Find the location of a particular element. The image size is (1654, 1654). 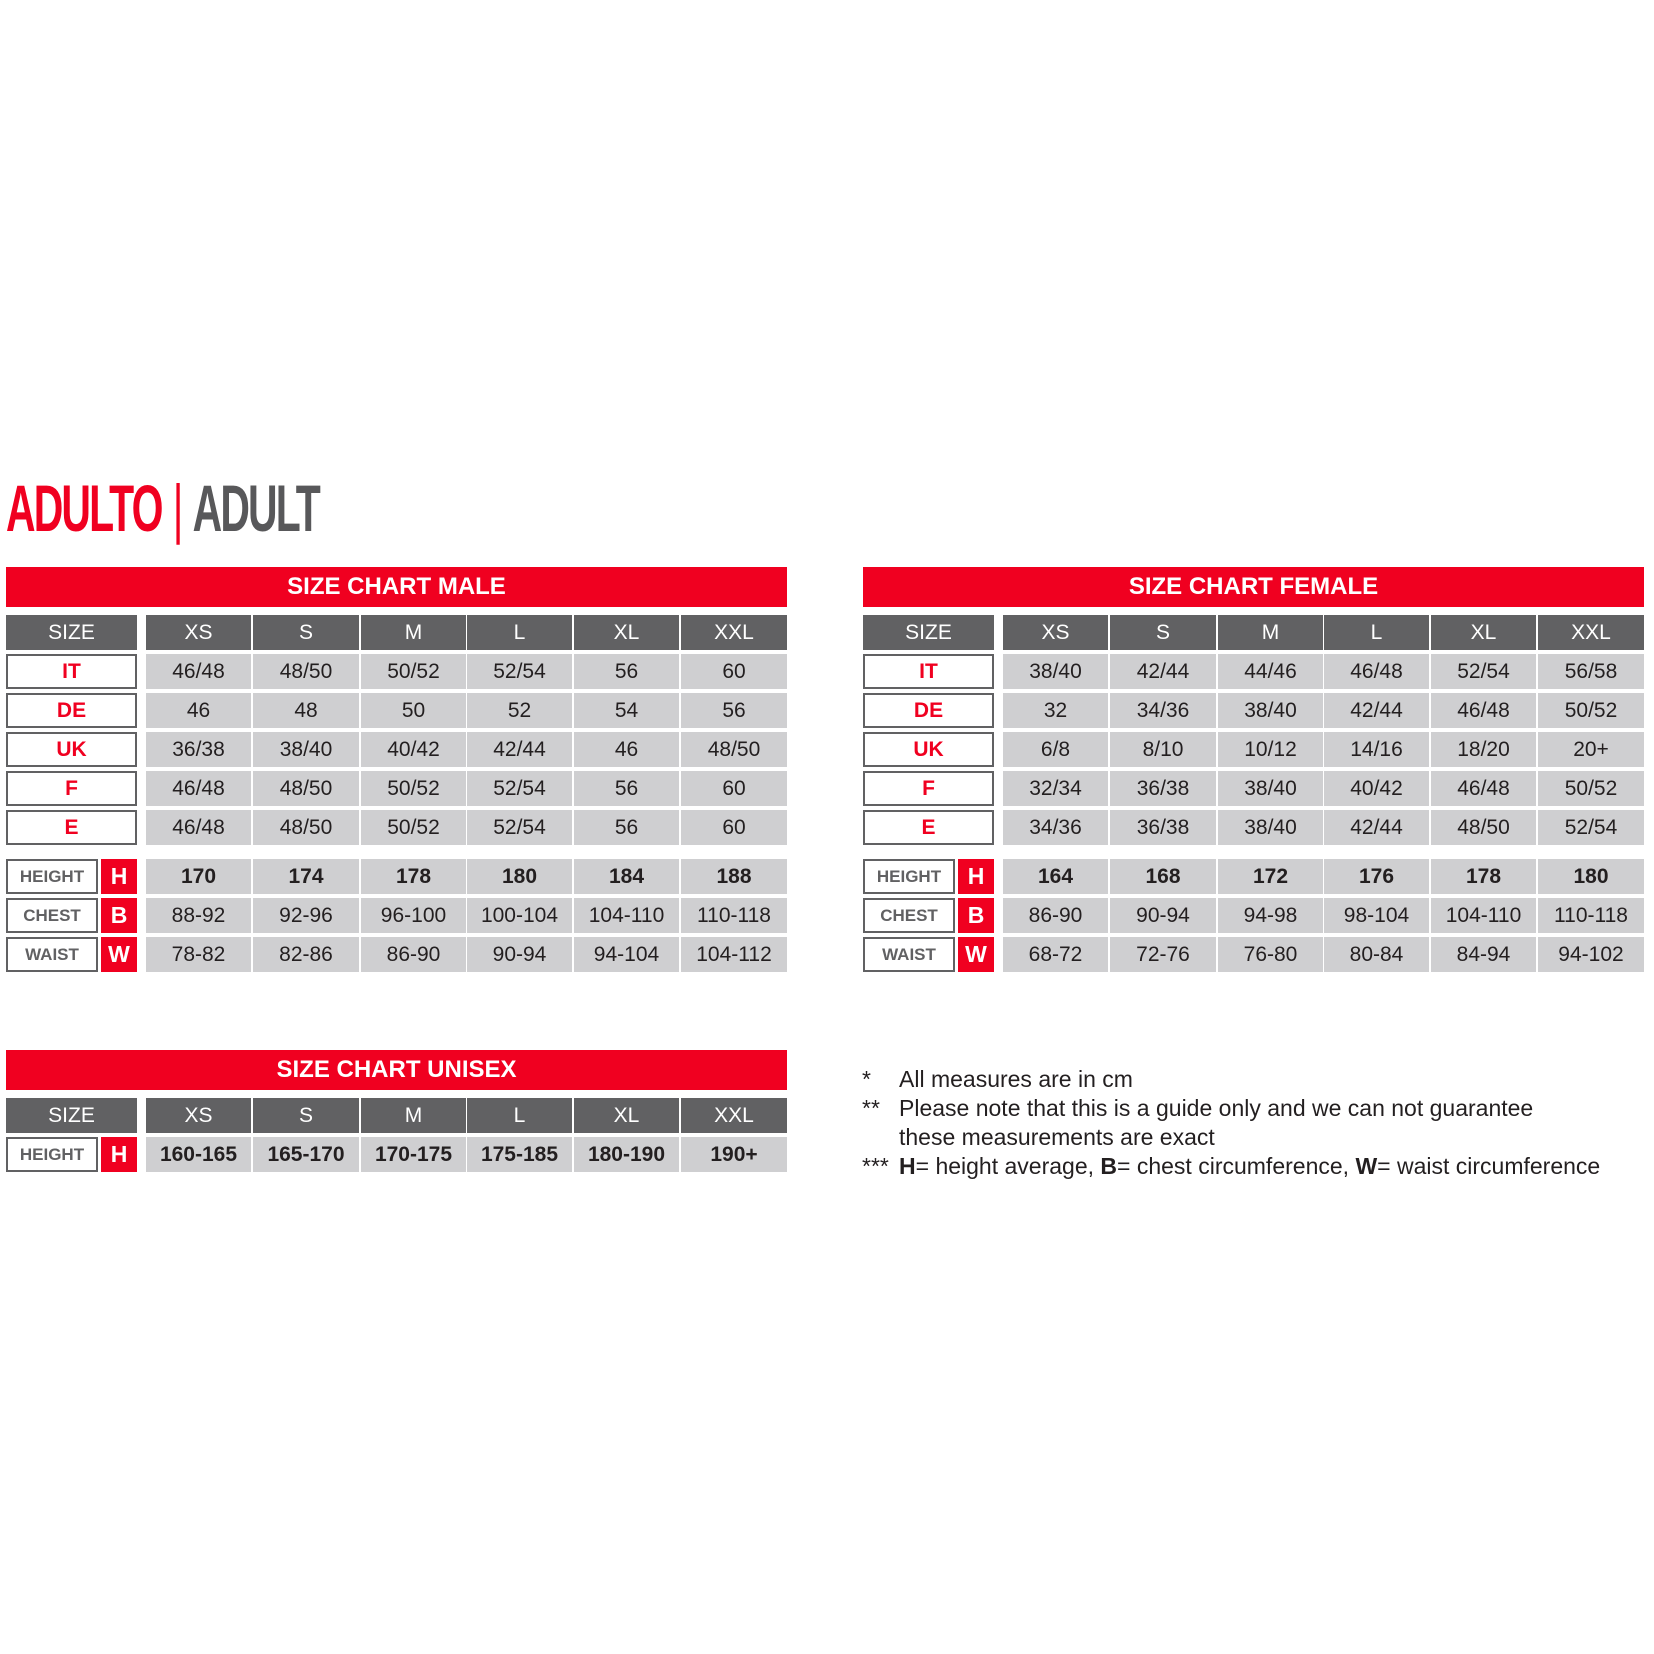

size-value: 8/10 is located at coordinates (1163, 749).